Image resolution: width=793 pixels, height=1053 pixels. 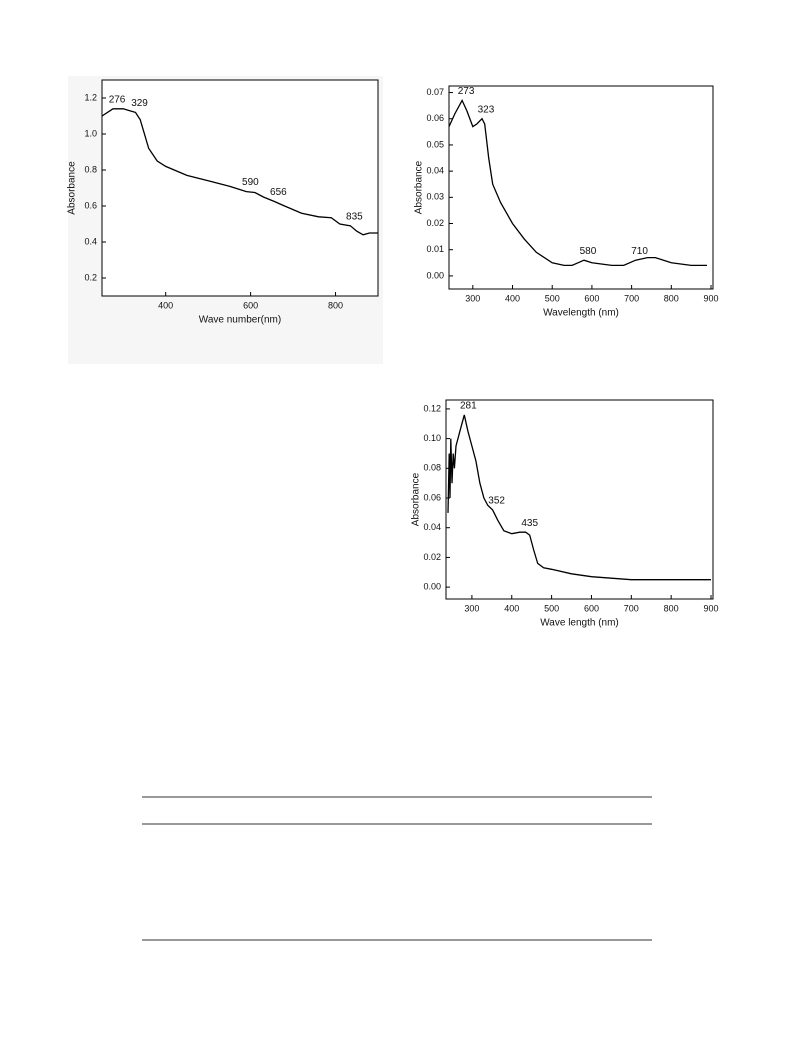 I want to click on peak-label: 273, so click(x=466, y=91).